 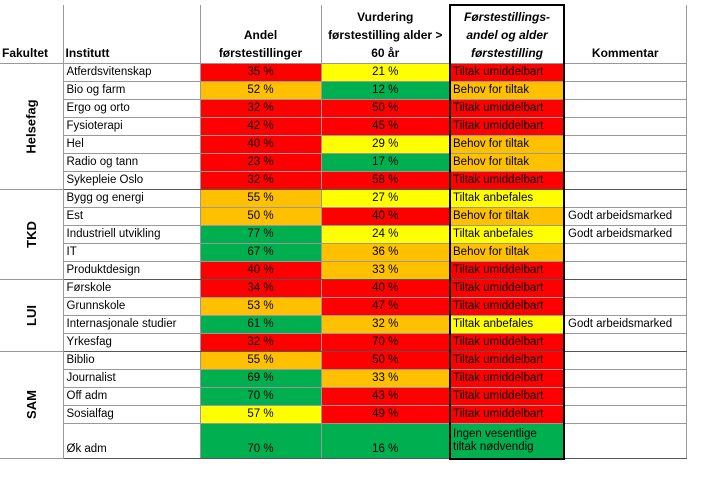 I want to click on header-first-line3: førstestilling, so click(x=506, y=52).